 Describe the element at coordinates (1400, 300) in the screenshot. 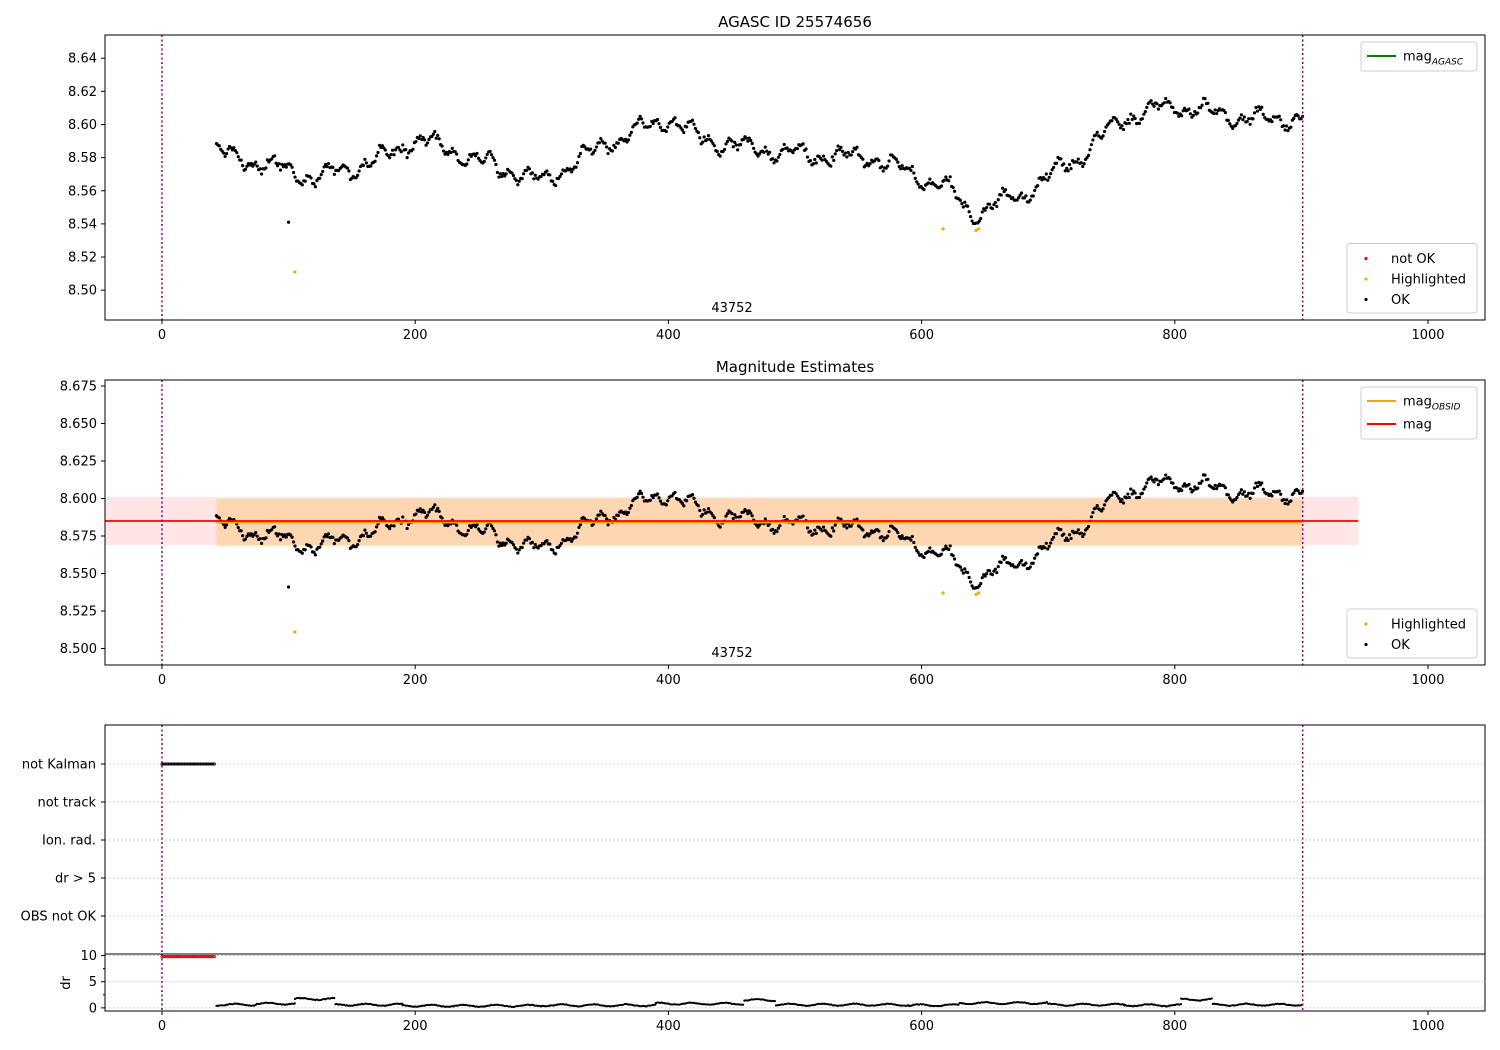

I see `panel1-legend-label: OK` at that location.